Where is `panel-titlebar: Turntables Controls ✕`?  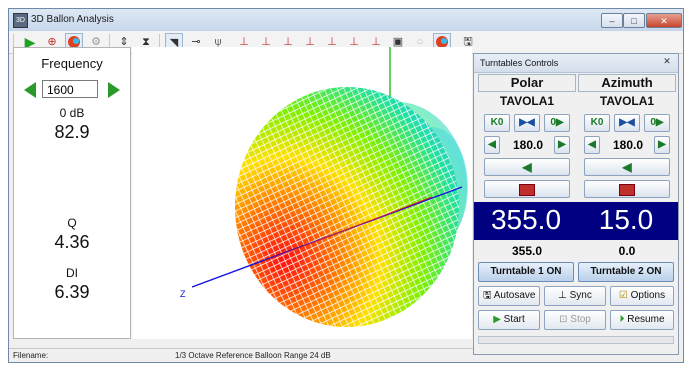 panel-titlebar: Turntables Controls ✕ is located at coordinates (576, 63).